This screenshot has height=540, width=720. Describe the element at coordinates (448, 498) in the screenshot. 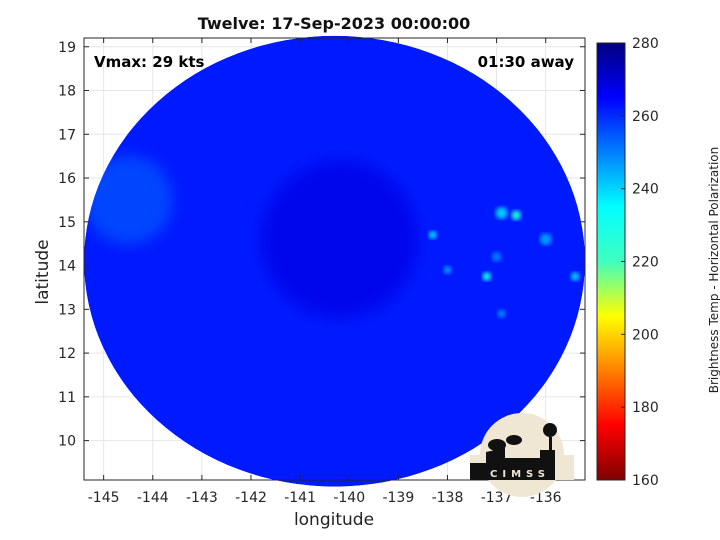

I see `x-tick-label: -138` at that location.